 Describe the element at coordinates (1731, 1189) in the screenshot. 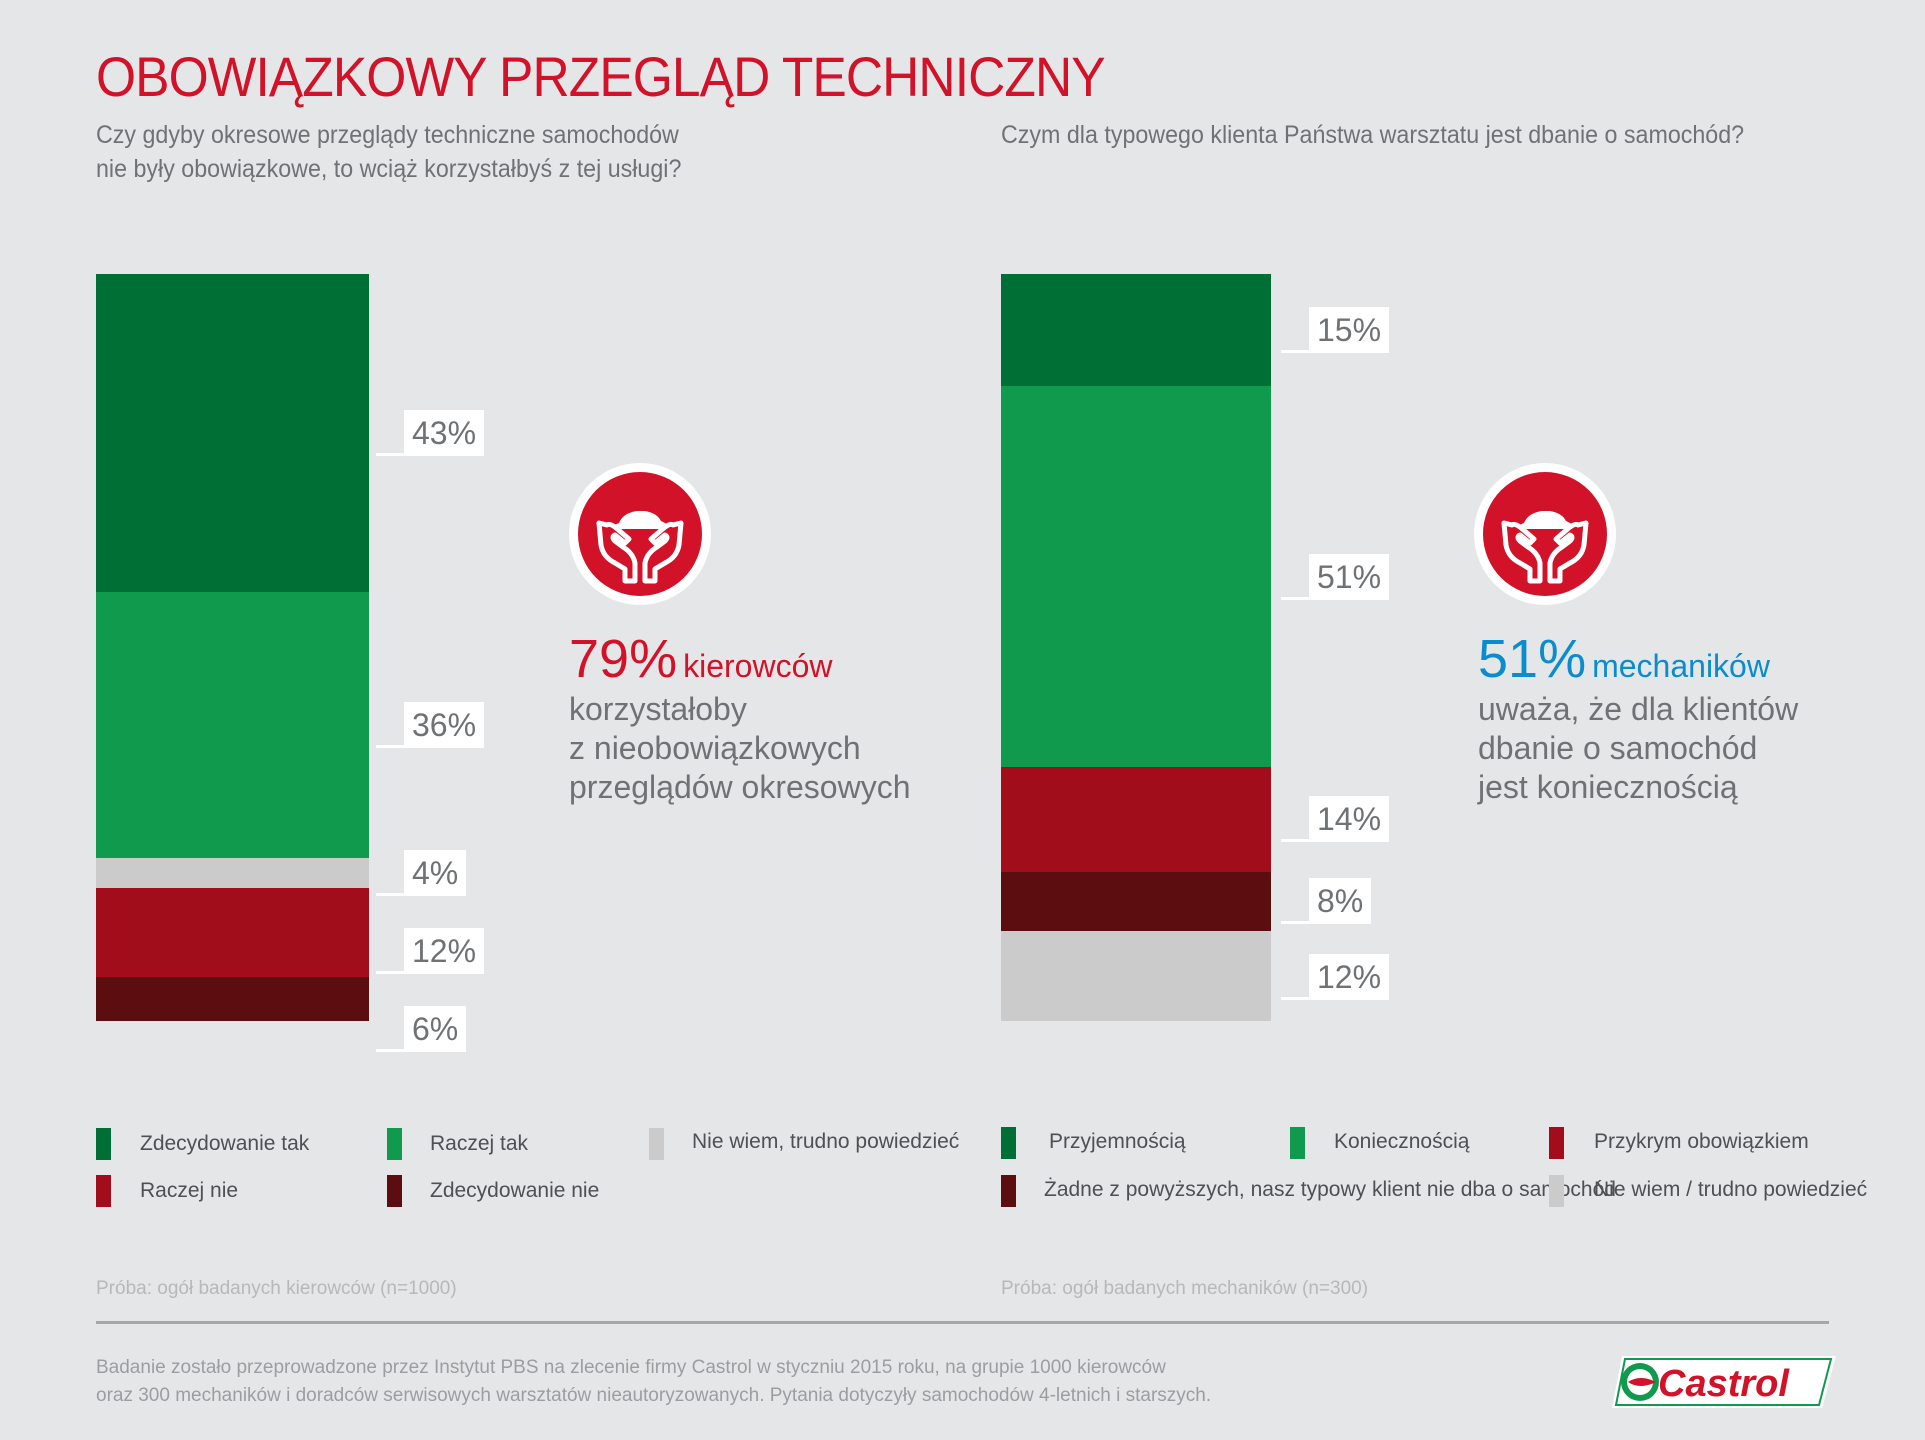

I see `legend-label: Nie wiem / trudno powiedzieć` at that location.